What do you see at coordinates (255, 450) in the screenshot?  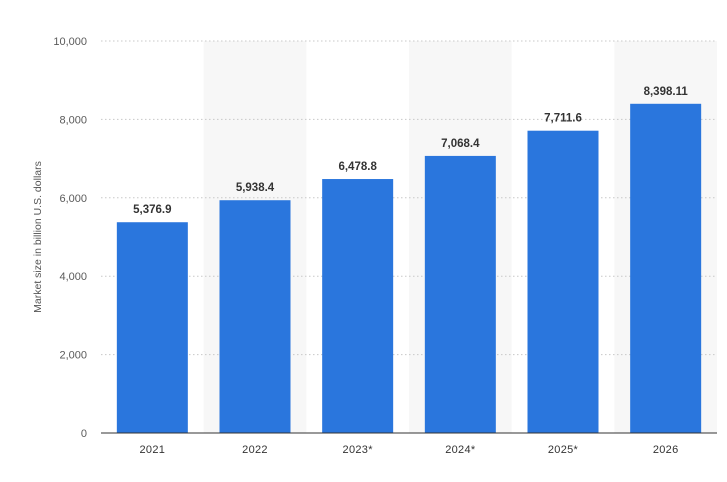 I see `x-tick-label: 2022` at bounding box center [255, 450].